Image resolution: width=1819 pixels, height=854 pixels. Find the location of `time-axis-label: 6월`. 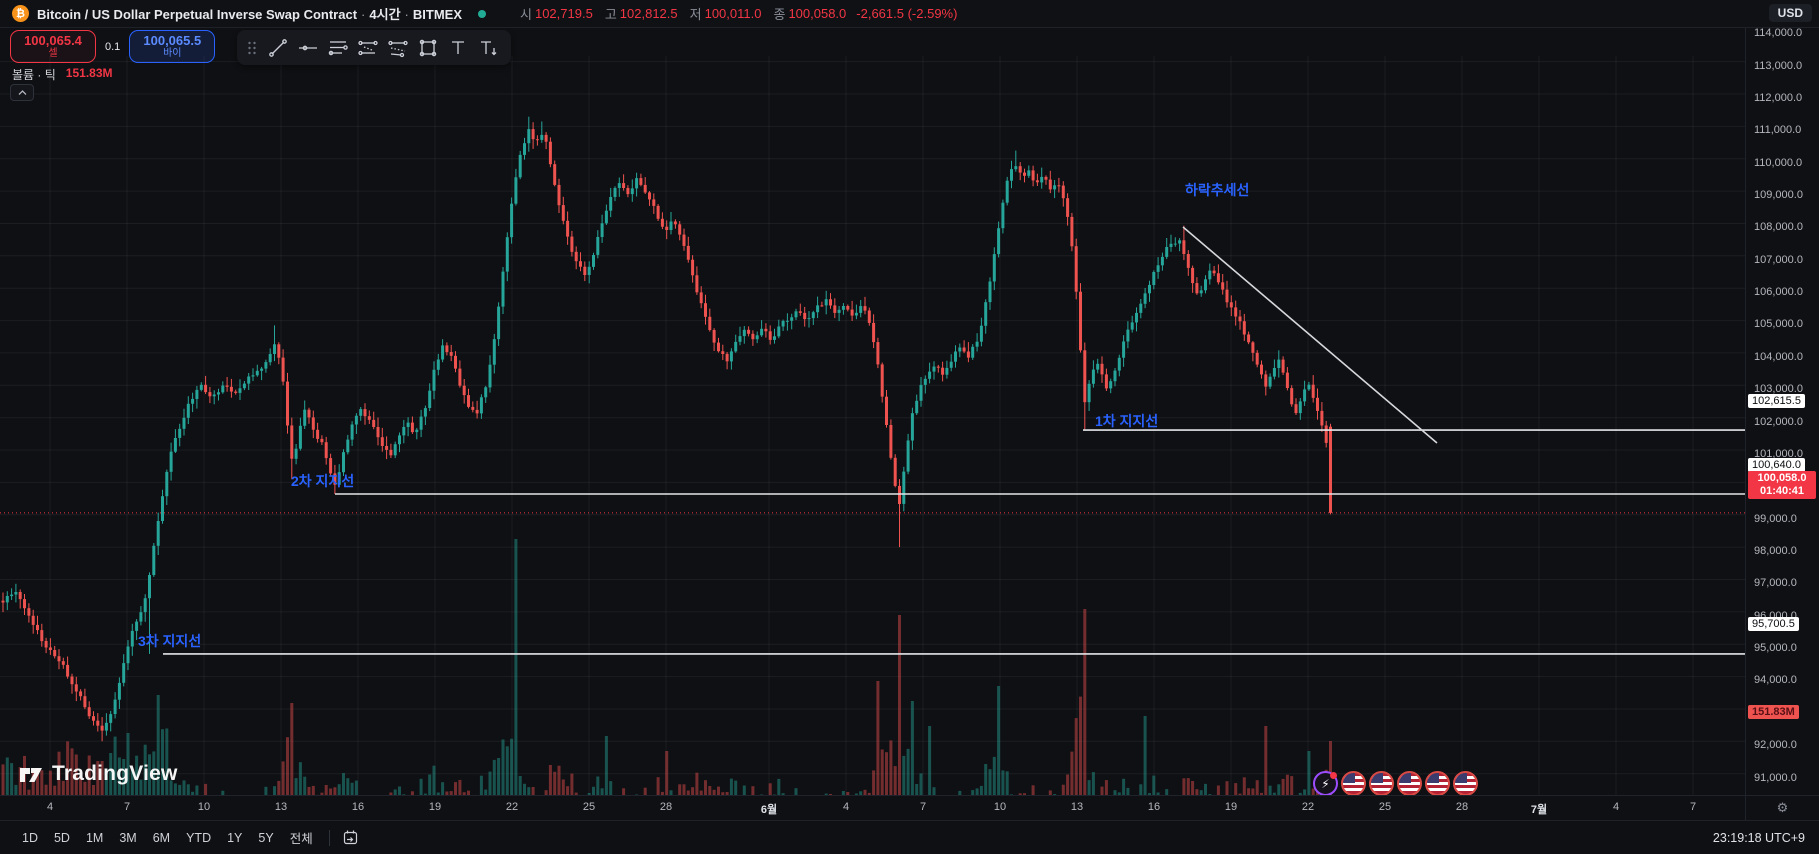

time-axis-label: 6월 is located at coordinates (769, 810).